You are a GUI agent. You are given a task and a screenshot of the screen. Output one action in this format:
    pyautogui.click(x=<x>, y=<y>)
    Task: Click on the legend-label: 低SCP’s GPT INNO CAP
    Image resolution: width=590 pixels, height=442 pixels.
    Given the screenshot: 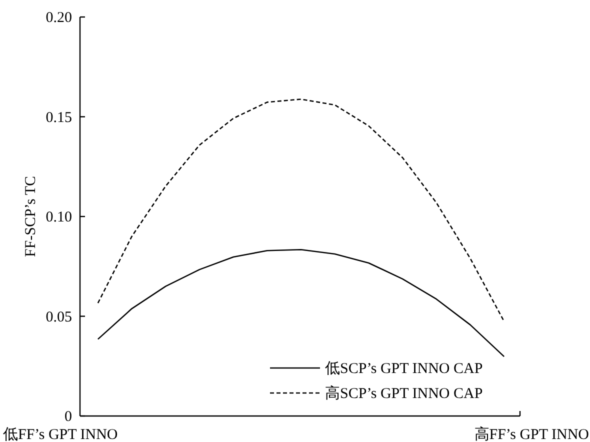 What is the action you would take?
    pyautogui.click(x=404, y=369)
    